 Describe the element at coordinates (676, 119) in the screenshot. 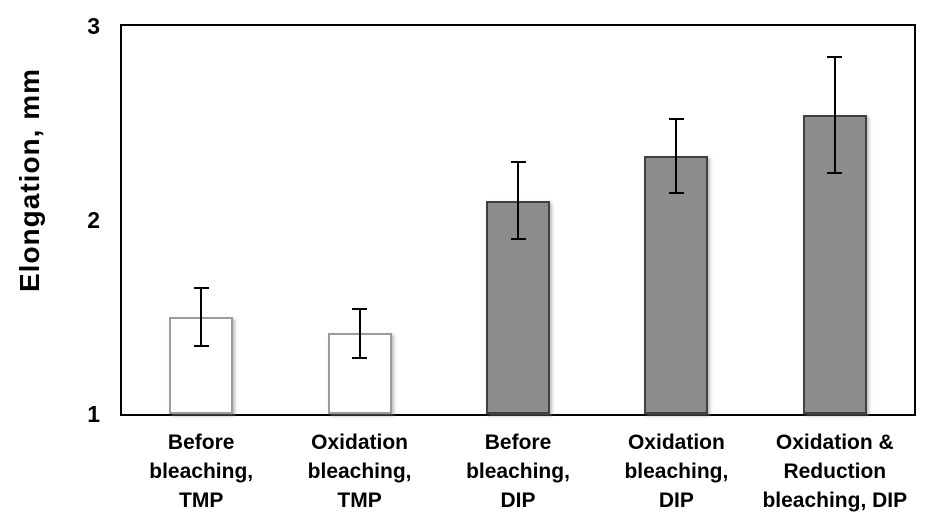

I see `error-bar-4-upper-cap` at that location.